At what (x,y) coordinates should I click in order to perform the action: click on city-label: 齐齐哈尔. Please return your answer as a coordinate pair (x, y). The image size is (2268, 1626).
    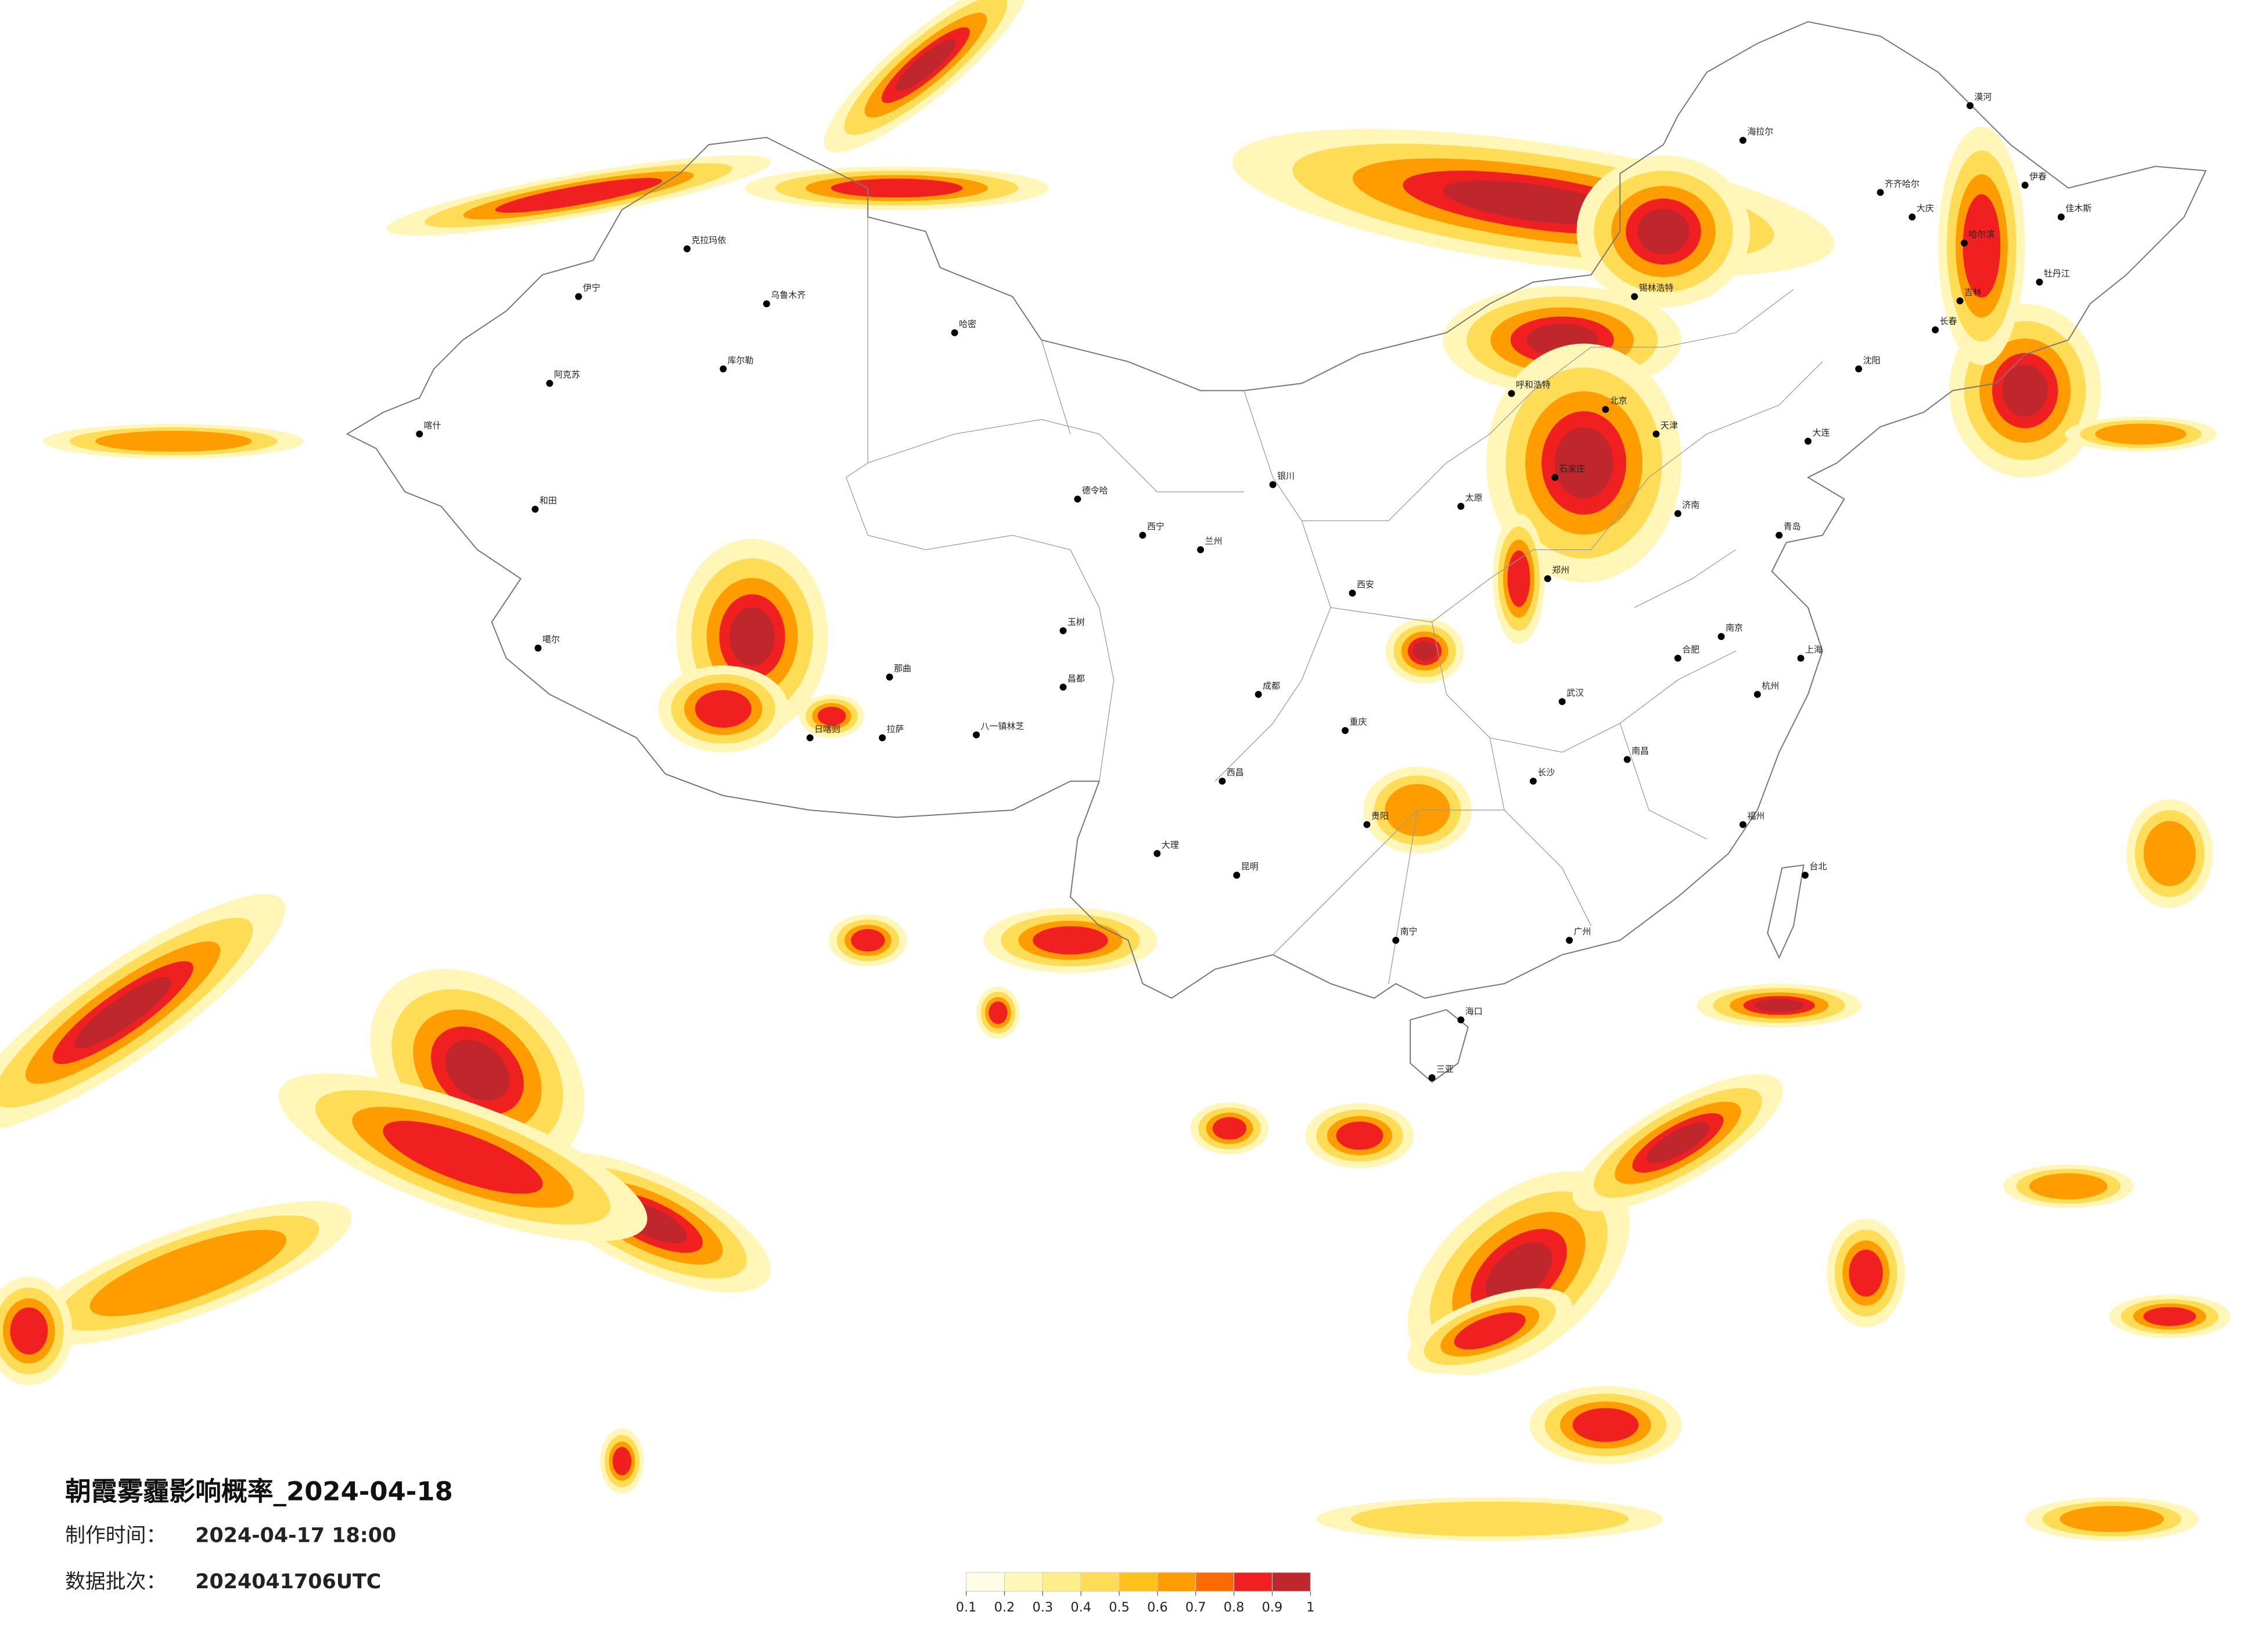
    Looking at the image, I should click on (1902, 183).